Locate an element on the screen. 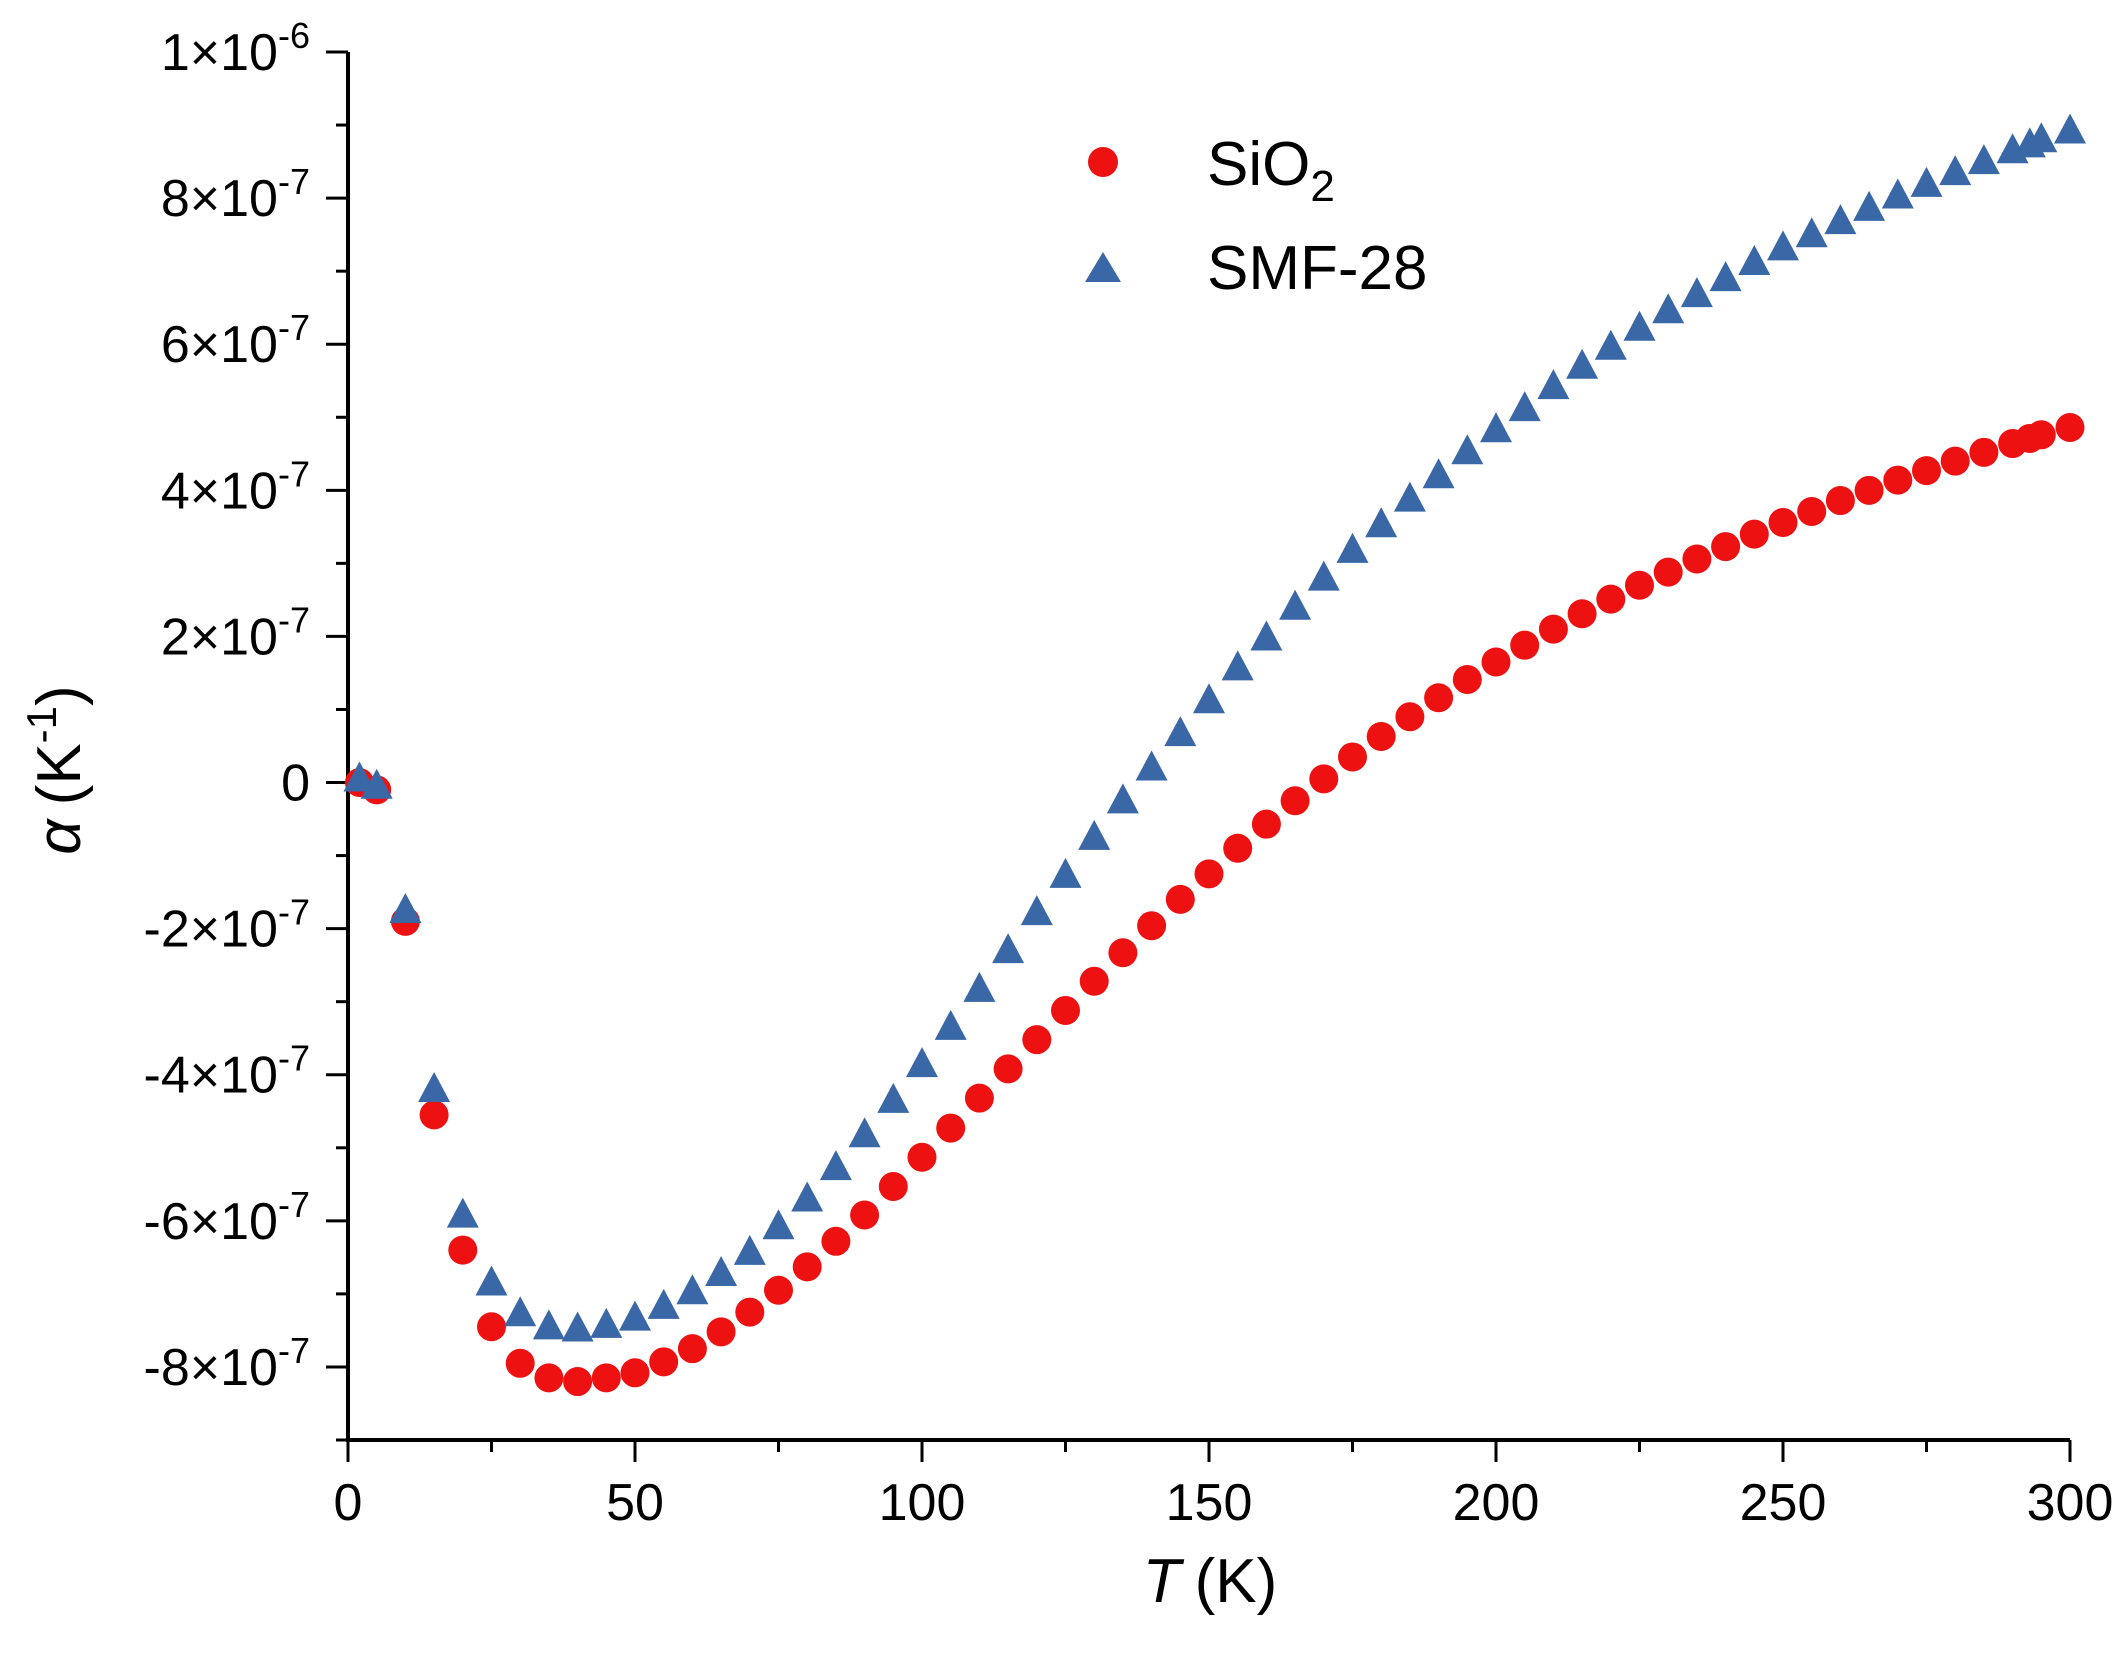 The height and width of the screenshot is (1675, 2125). y-tick-label: 6×10⁻⁷ is located at coordinates (235, 340).